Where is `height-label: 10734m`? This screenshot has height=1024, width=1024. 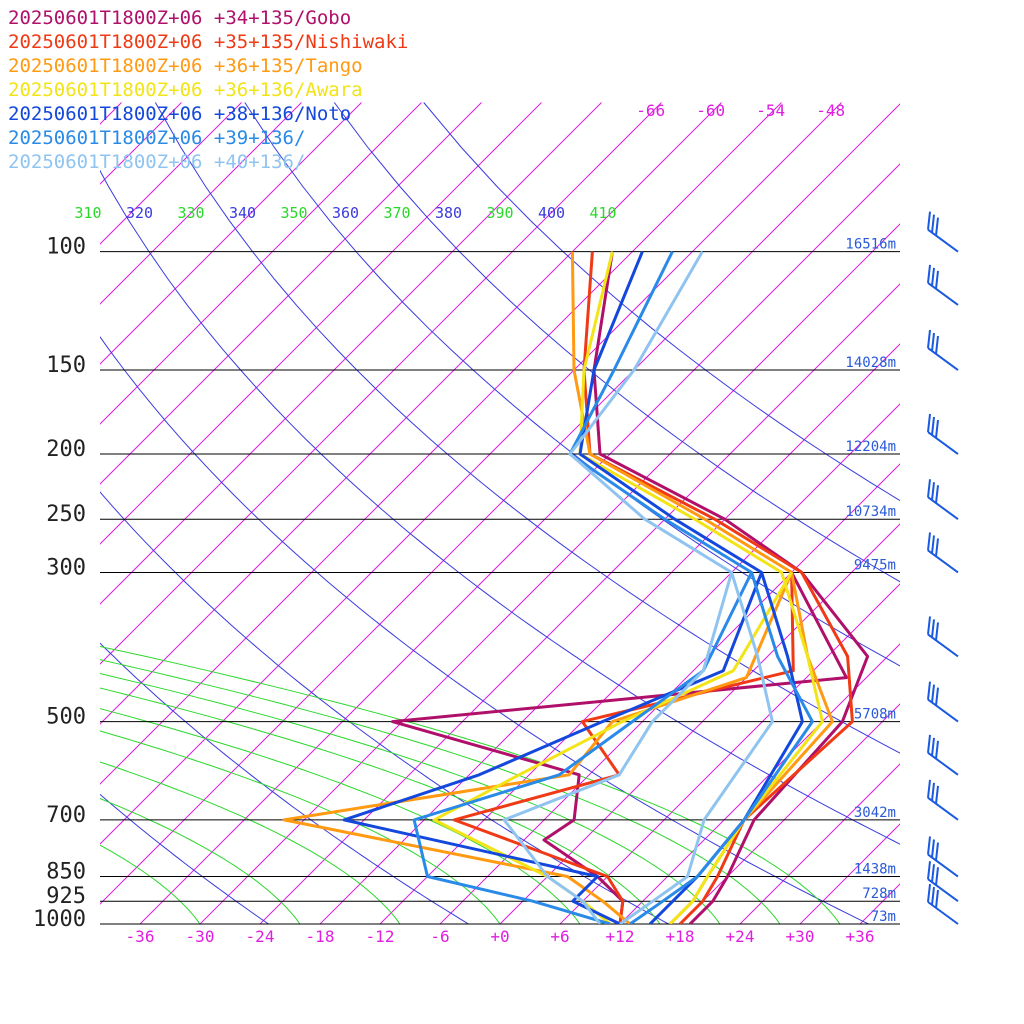
height-label: 10734m is located at coordinates (870, 512).